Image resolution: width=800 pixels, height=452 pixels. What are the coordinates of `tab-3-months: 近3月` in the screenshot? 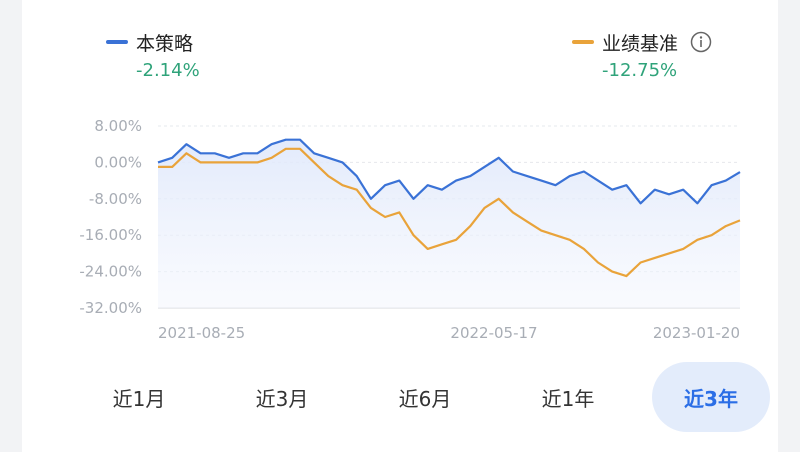 It's located at (282, 398).